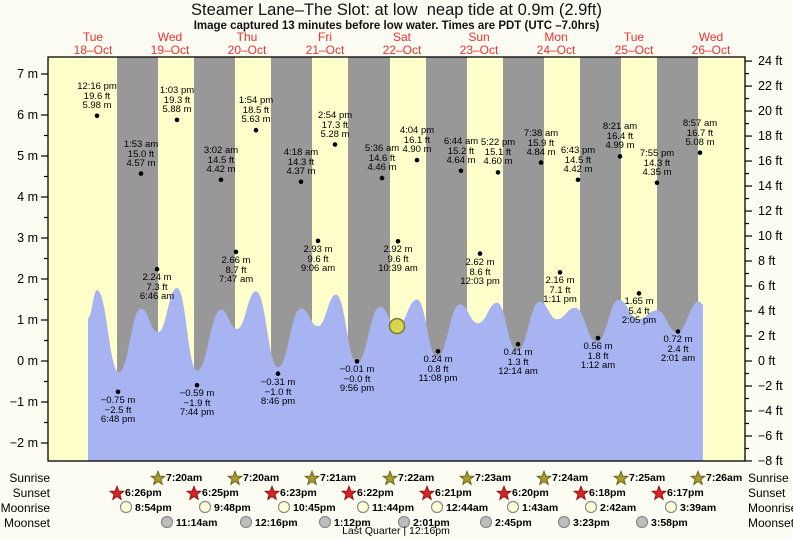  What do you see at coordinates (540, 508) in the screenshot?
I see `moonrise-time: 1:43am` at bounding box center [540, 508].